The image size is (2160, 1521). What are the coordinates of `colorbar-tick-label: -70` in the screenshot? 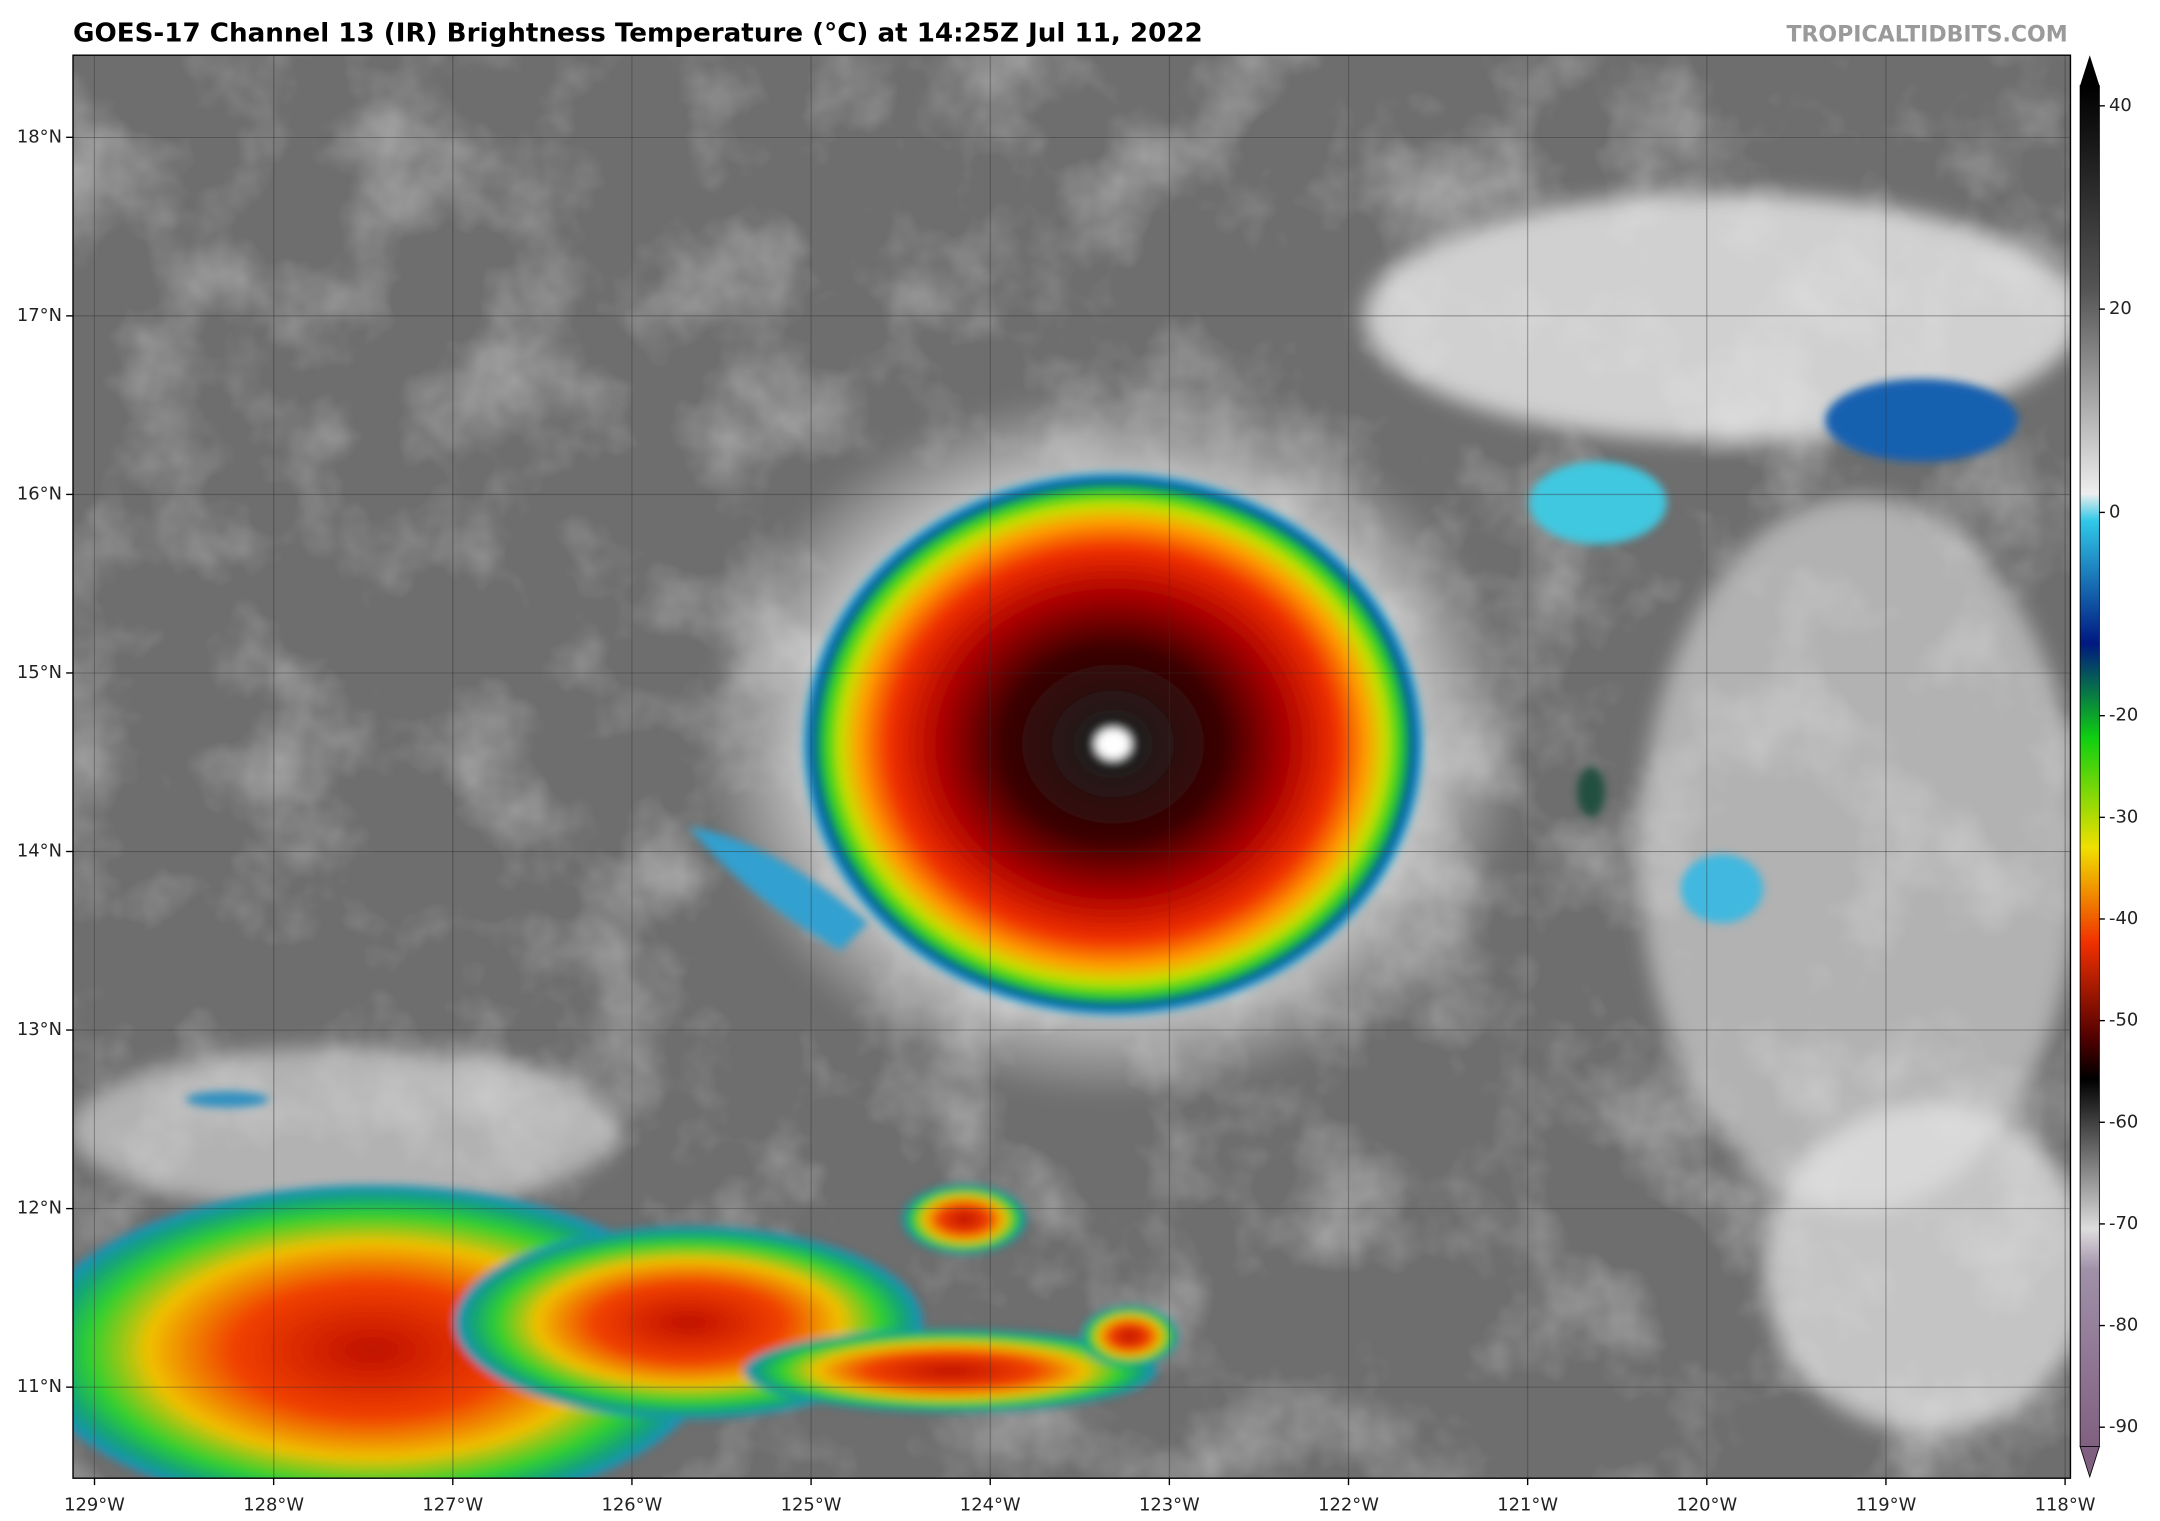 It's located at (2123, 1223).